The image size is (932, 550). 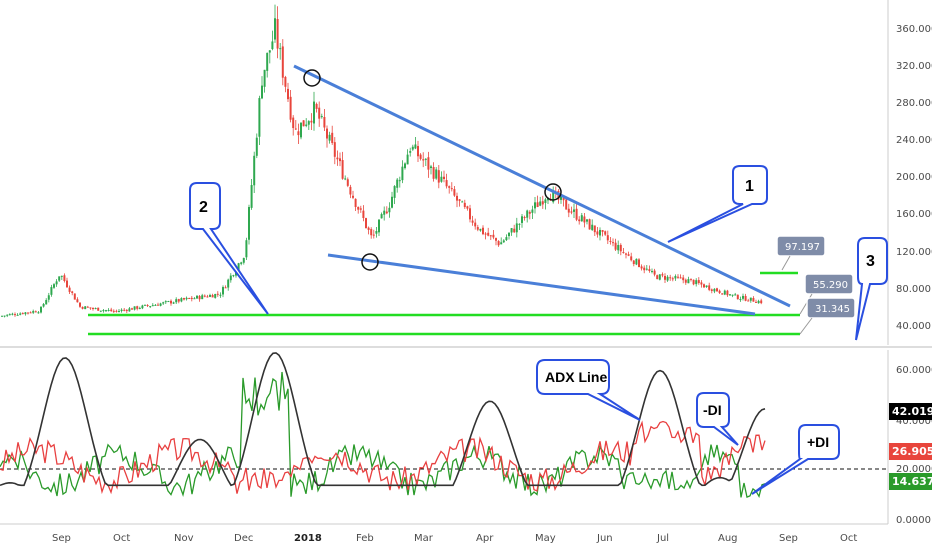 What do you see at coordinates (541, 284) in the screenshot?
I see `lower-trendline` at bounding box center [541, 284].